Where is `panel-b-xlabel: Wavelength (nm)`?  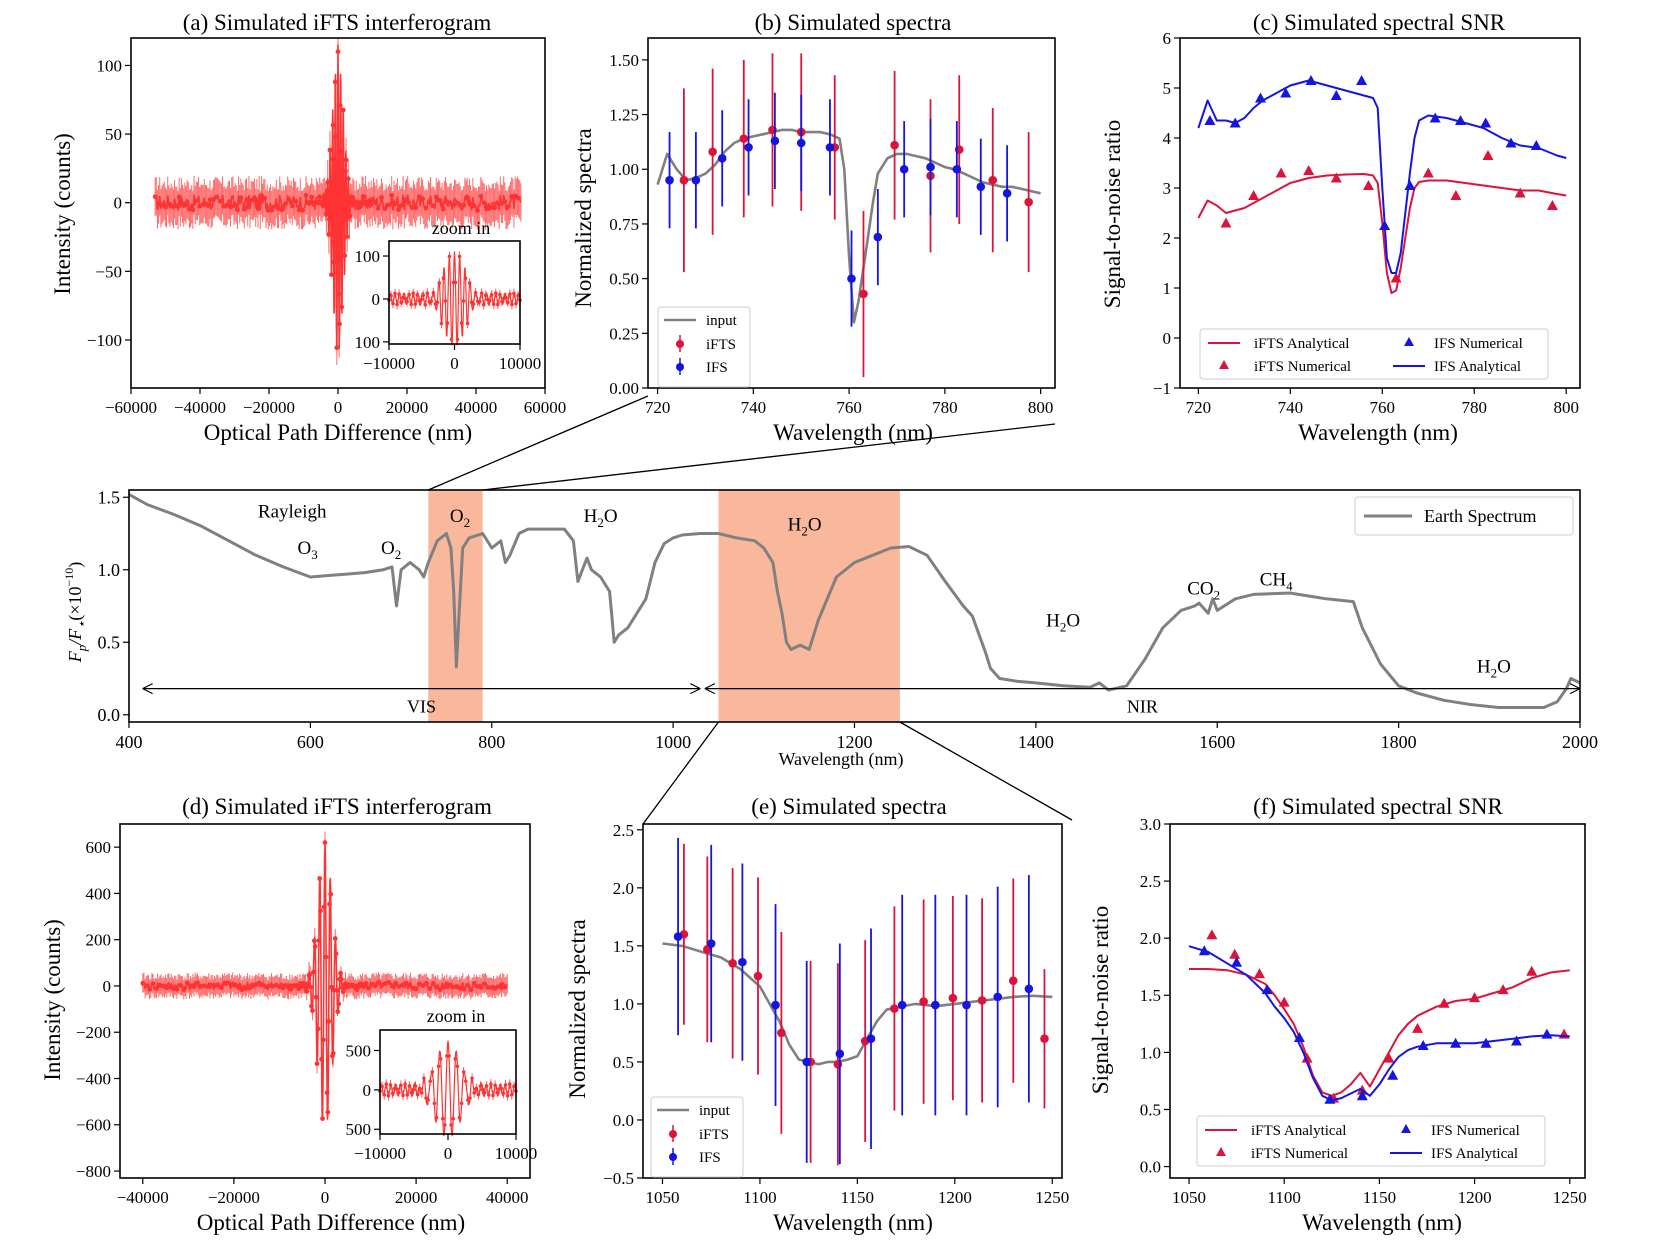 panel-b-xlabel: Wavelength (nm) is located at coordinates (853, 432).